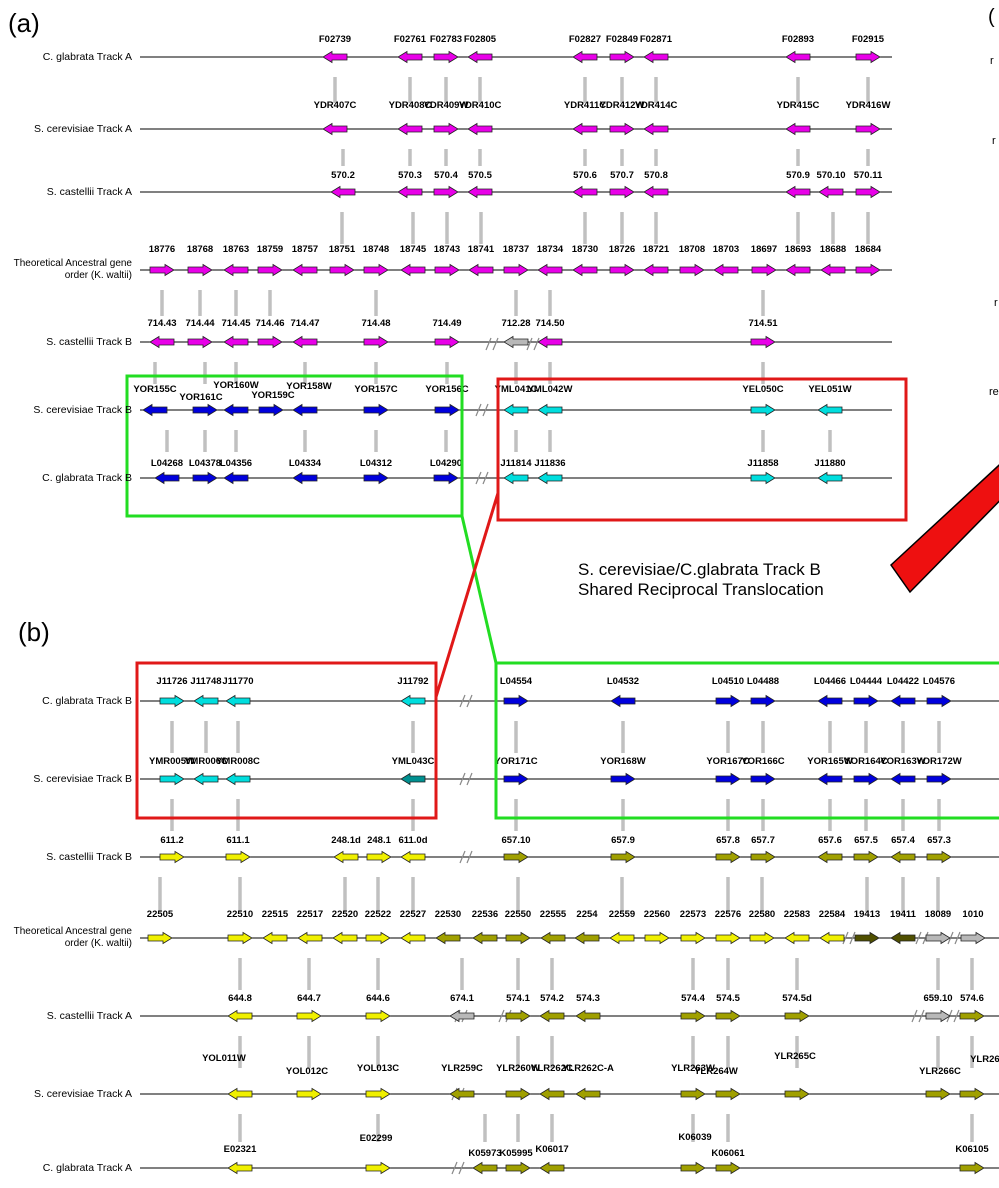 Image resolution: width=999 pixels, height=1188 pixels. What do you see at coordinates (237, 681) in the screenshot?
I see `gene-label: J11770` at bounding box center [237, 681].